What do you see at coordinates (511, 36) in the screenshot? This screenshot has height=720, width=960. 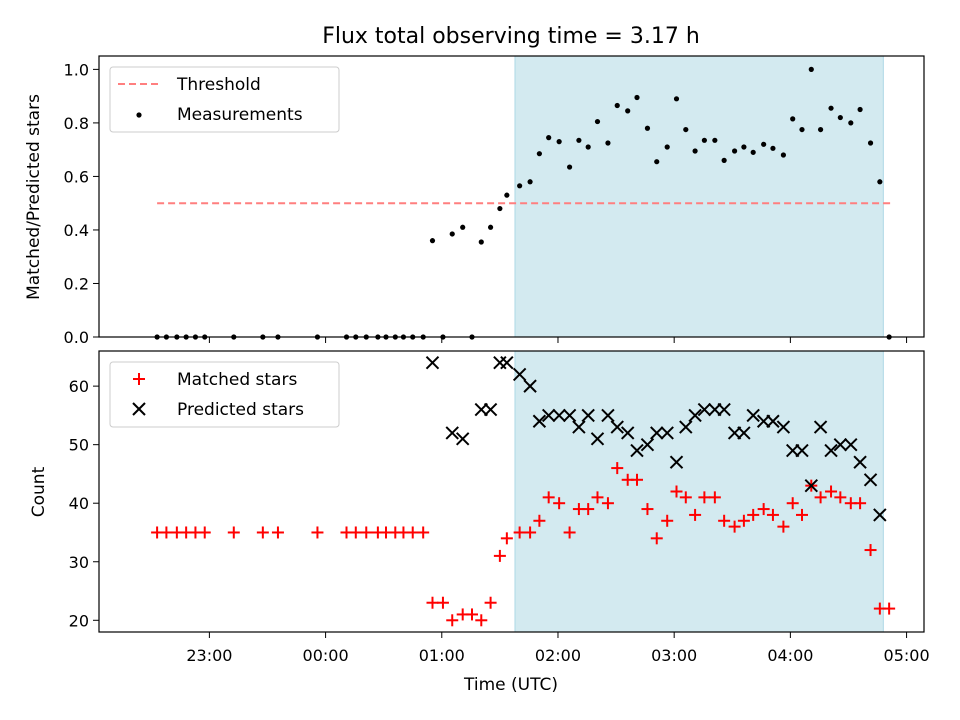 I see `chart-title: Flux total observing time = 3.17 h` at bounding box center [511, 36].